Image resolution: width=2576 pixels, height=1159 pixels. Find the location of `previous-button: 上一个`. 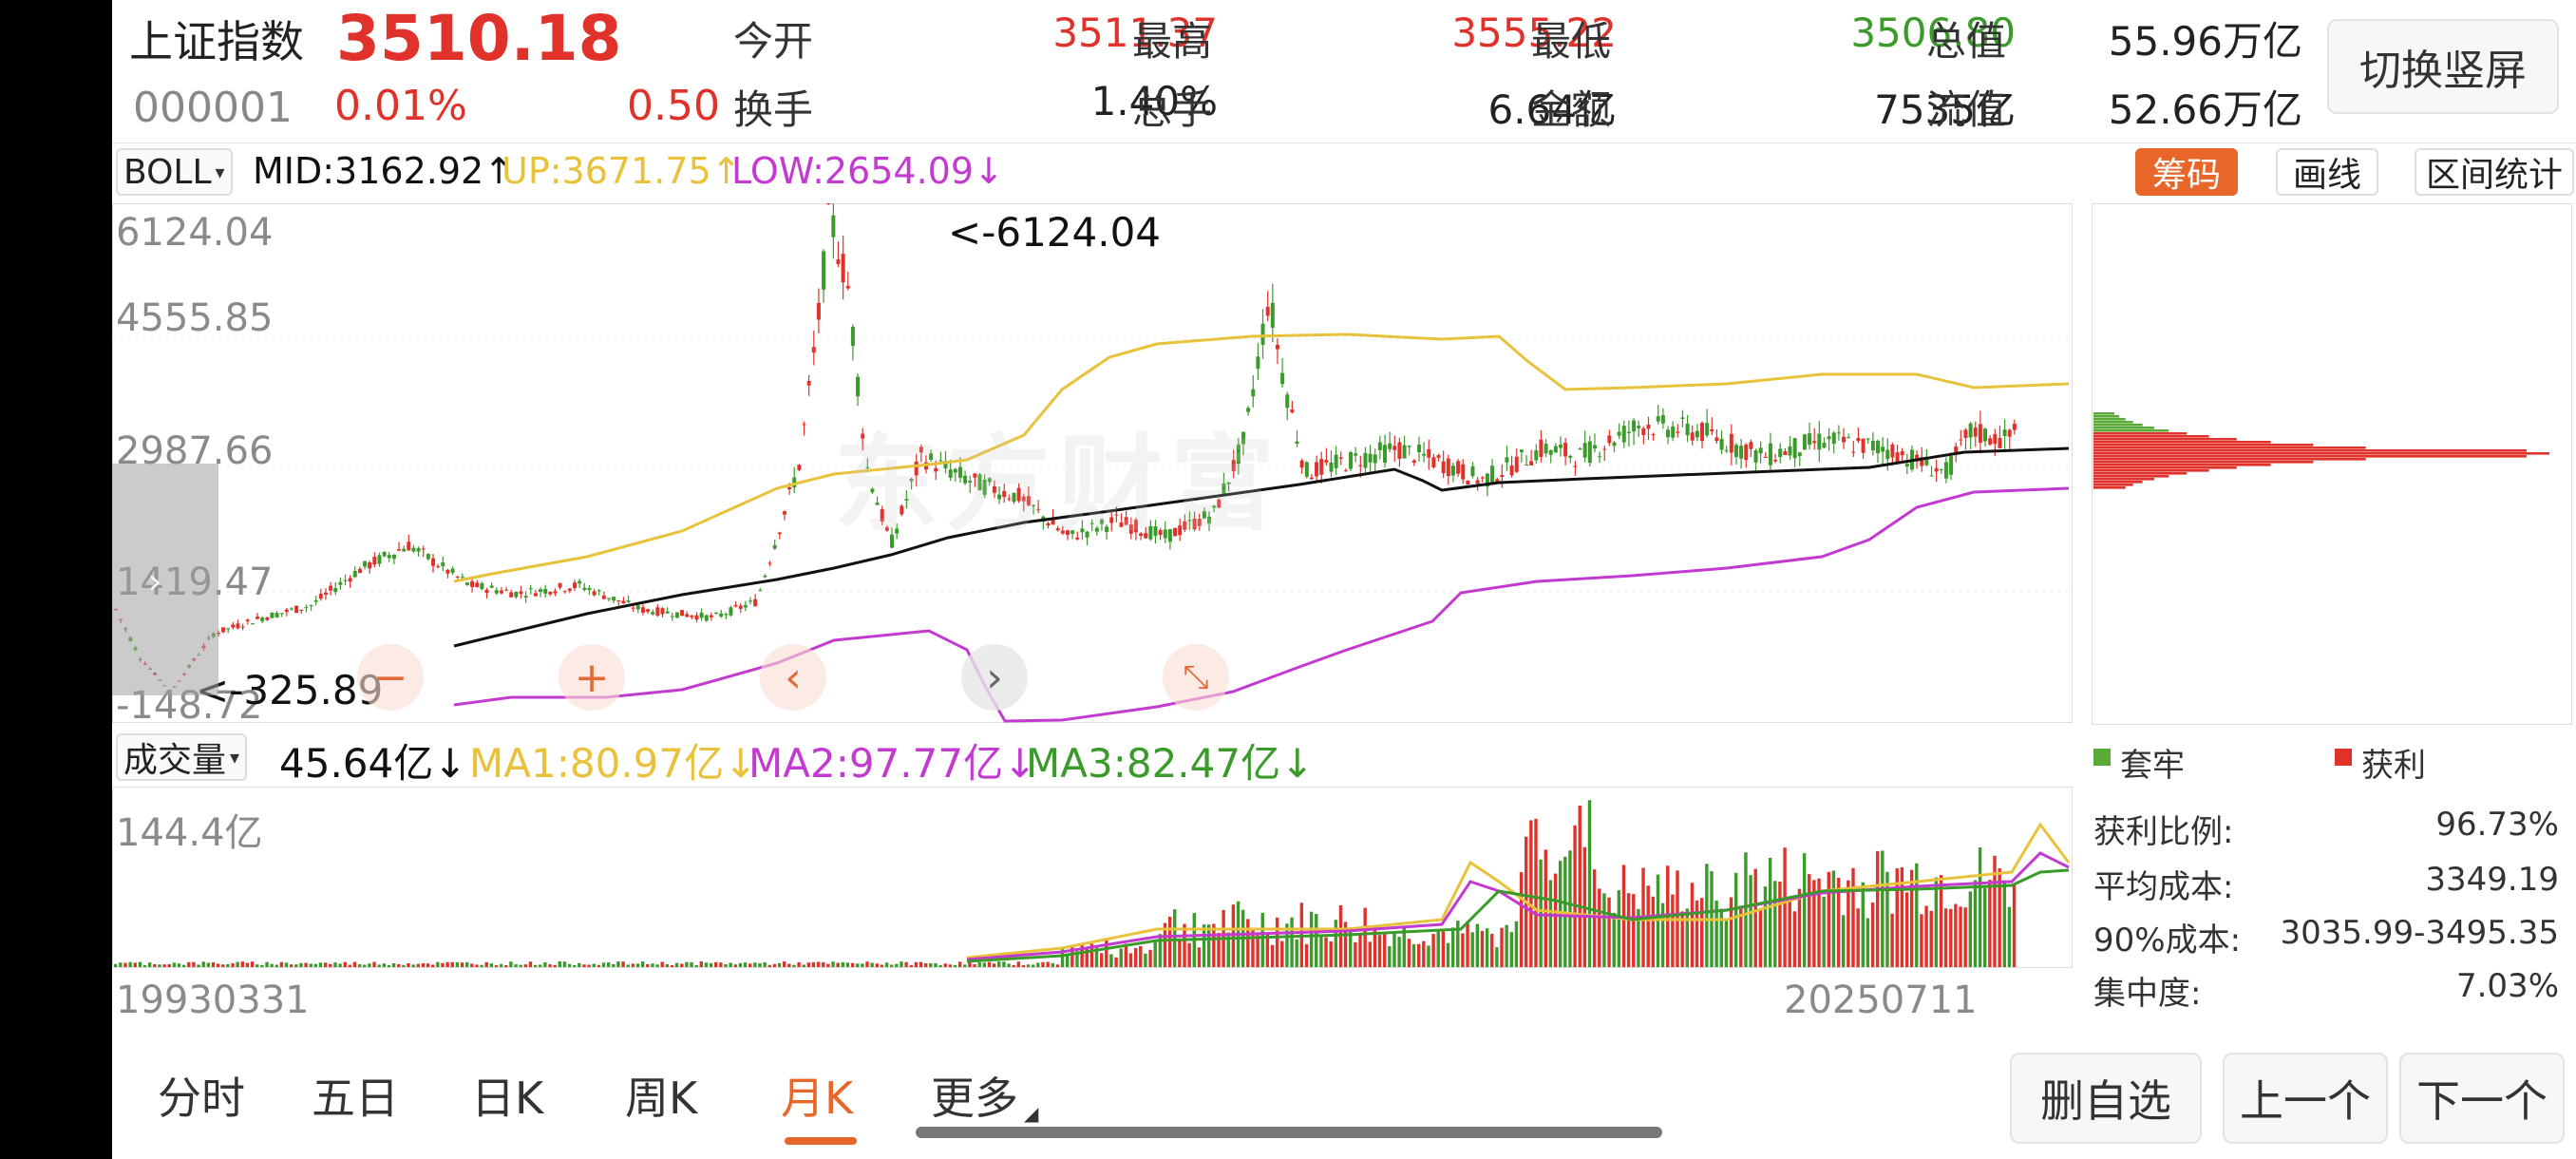

previous-button: 上一个 is located at coordinates (2305, 1098).